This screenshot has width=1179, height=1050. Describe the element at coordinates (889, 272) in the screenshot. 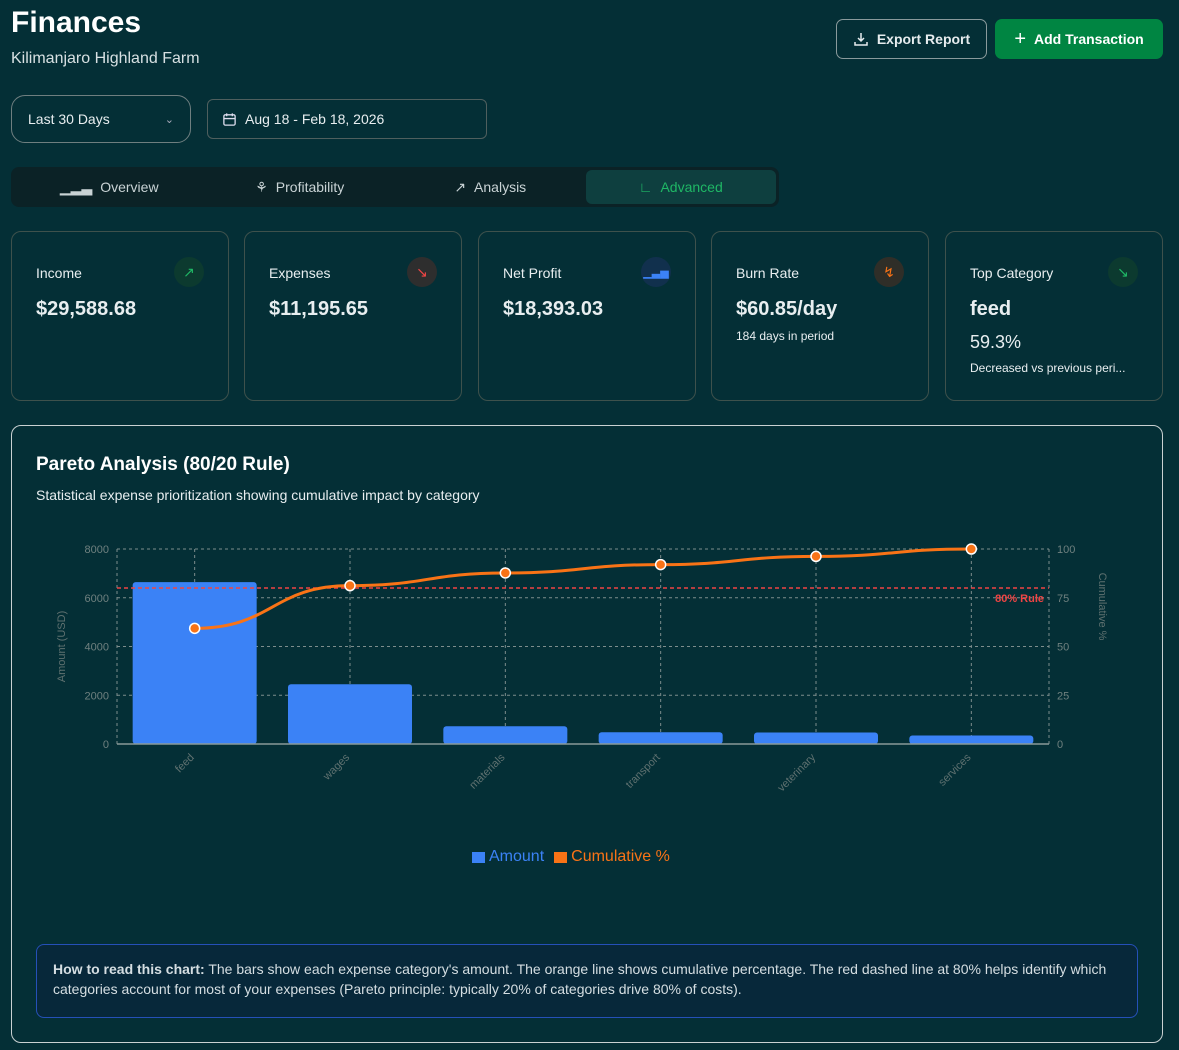

I see `lightning-icon: ↯` at that location.